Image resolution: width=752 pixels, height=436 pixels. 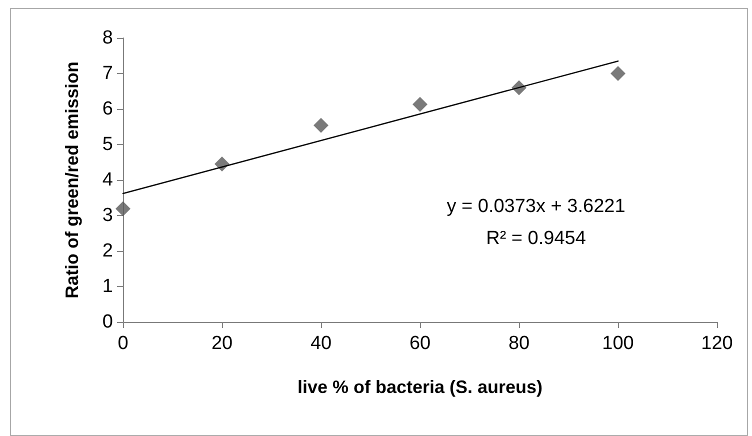 What do you see at coordinates (420, 387) in the screenshot?
I see `x-axis-title: live % of bacteria (S. aureus)` at bounding box center [420, 387].